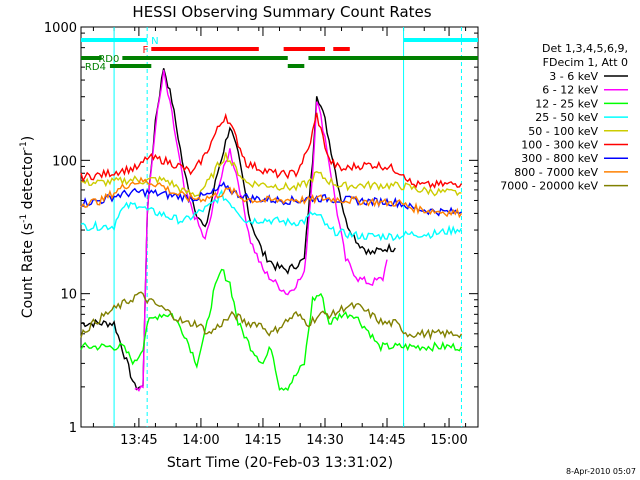 The image size is (640, 480). I want to click on legend-entry: 6 - 12 keV, so click(585, 90).